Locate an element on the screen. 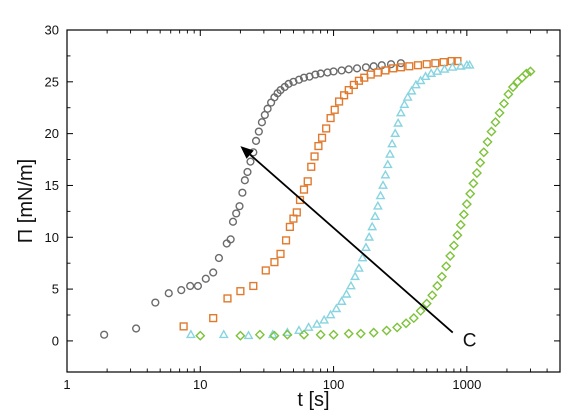 Image resolution: width=584 pixels, height=419 pixels. annotation-arrowhead is located at coordinates (247, 152).